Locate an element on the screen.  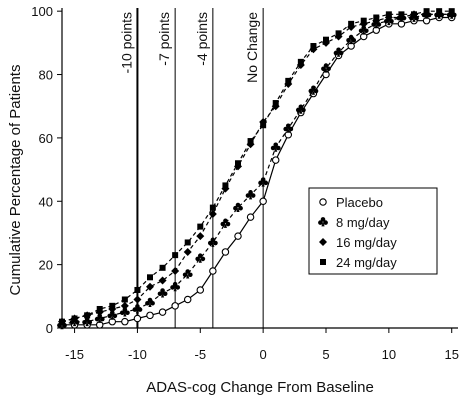
x-tick-label-3: 0 is located at coordinates (263, 354).